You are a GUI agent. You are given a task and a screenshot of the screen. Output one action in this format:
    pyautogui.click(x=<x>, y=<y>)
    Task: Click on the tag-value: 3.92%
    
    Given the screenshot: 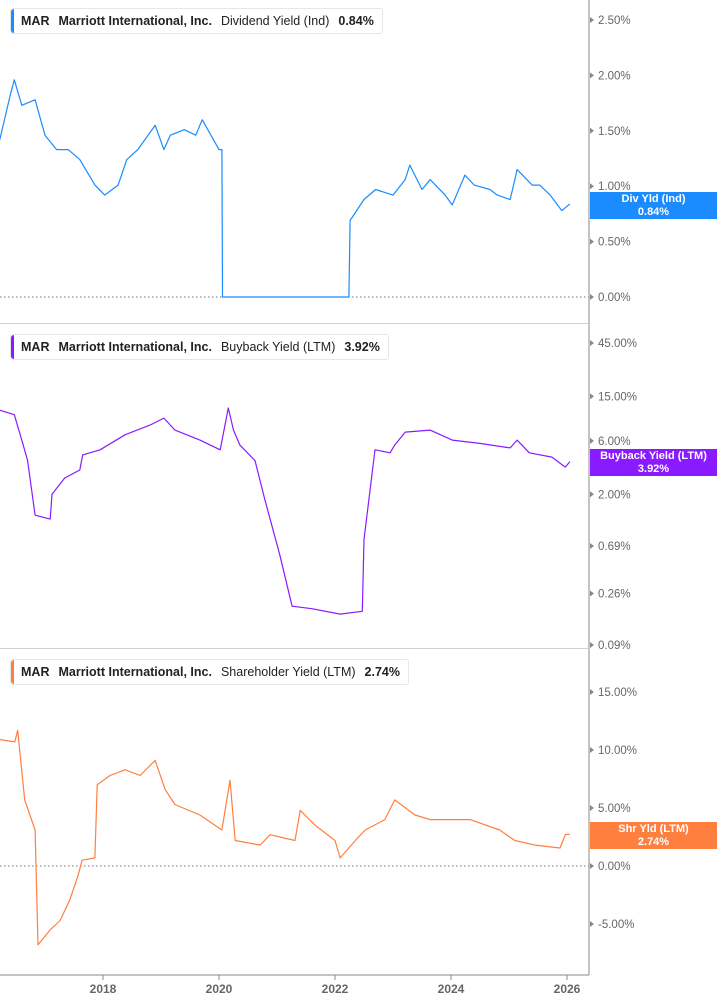 What is the action you would take?
    pyautogui.click(x=653, y=468)
    